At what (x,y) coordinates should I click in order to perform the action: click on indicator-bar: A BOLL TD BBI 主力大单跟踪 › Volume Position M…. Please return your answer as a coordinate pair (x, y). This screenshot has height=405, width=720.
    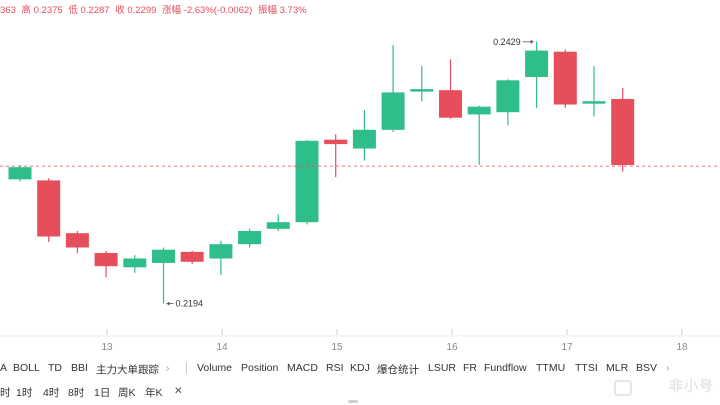
    Looking at the image, I should click on (360, 368).